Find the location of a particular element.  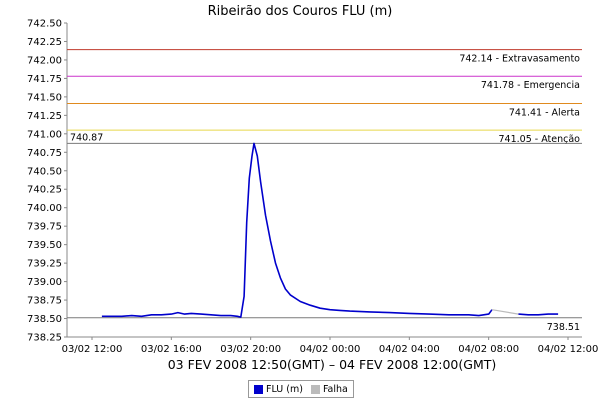

x-tick-label: 03/02 12:00 is located at coordinates (92, 349).